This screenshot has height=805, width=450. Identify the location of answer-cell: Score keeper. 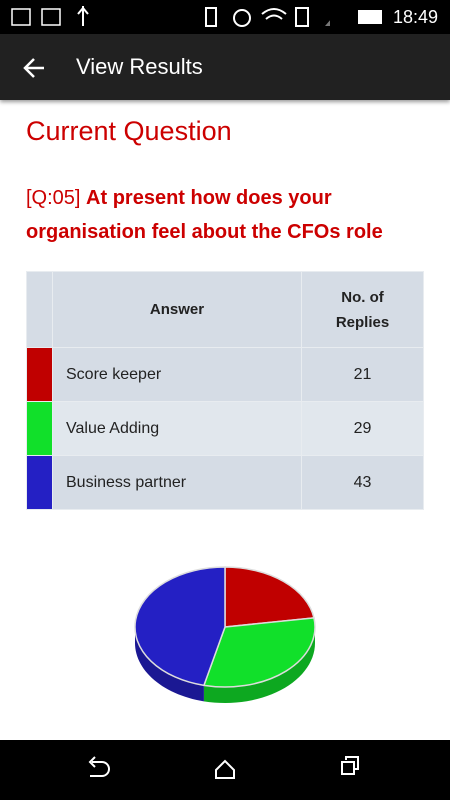
(177, 374).